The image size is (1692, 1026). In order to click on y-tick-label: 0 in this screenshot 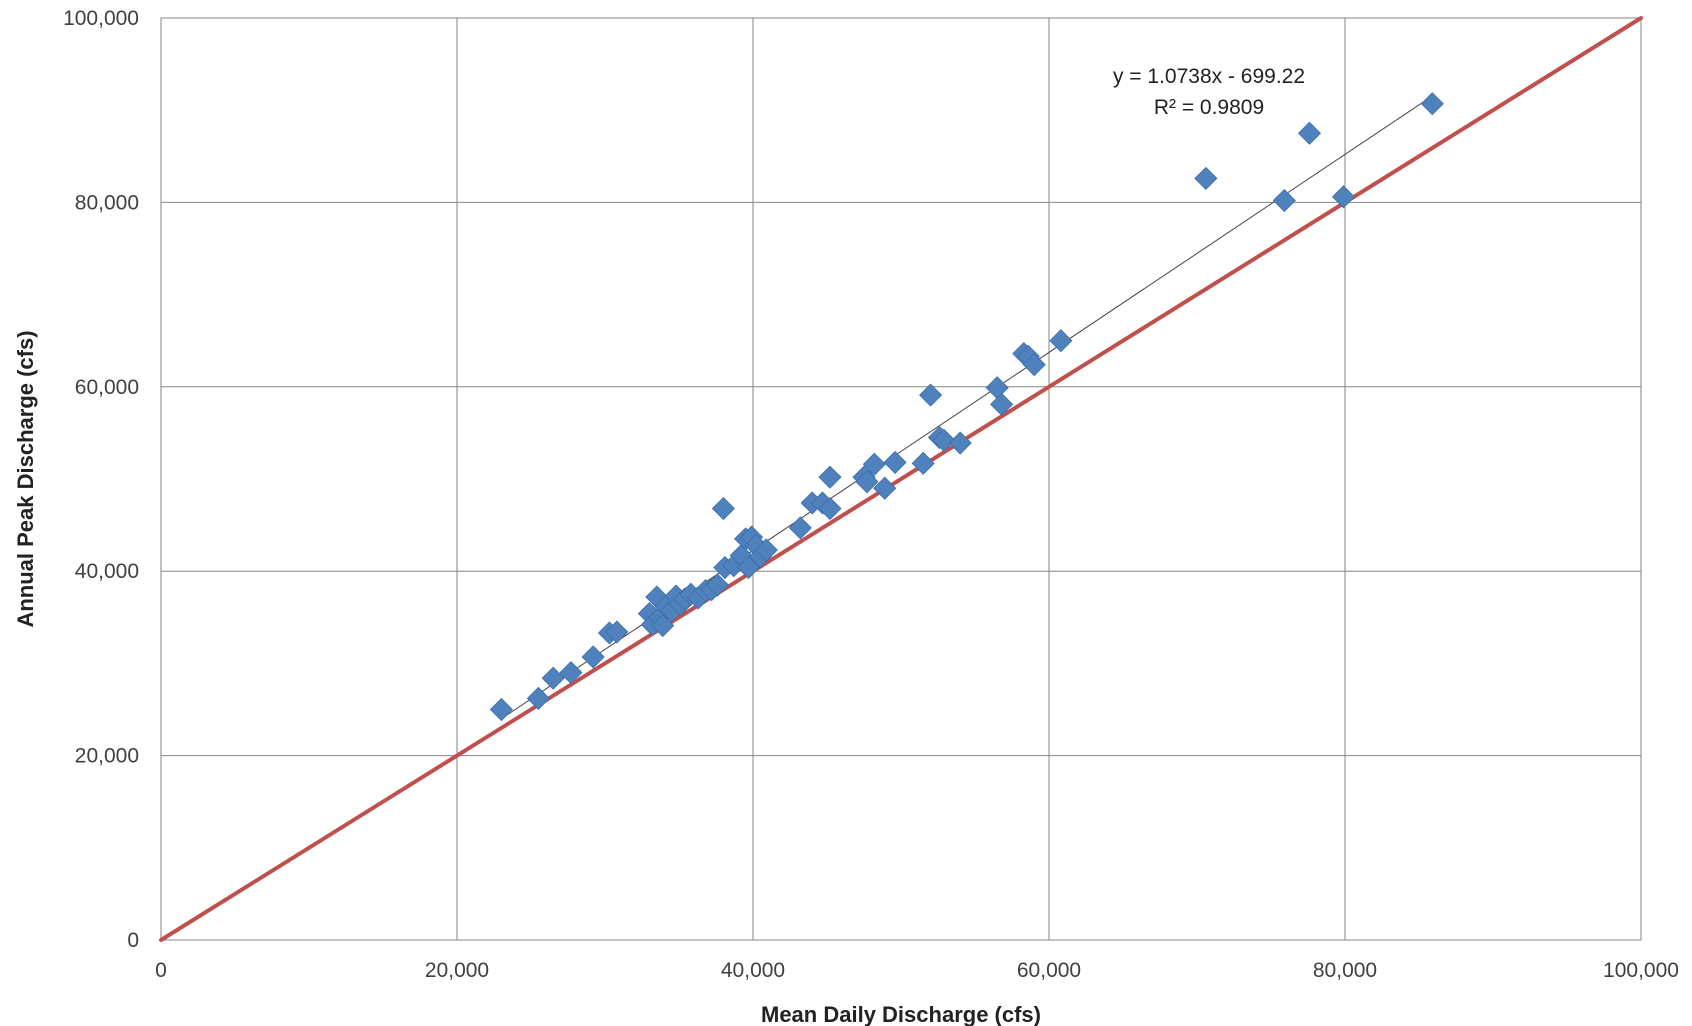, I will do `click(133, 940)`.